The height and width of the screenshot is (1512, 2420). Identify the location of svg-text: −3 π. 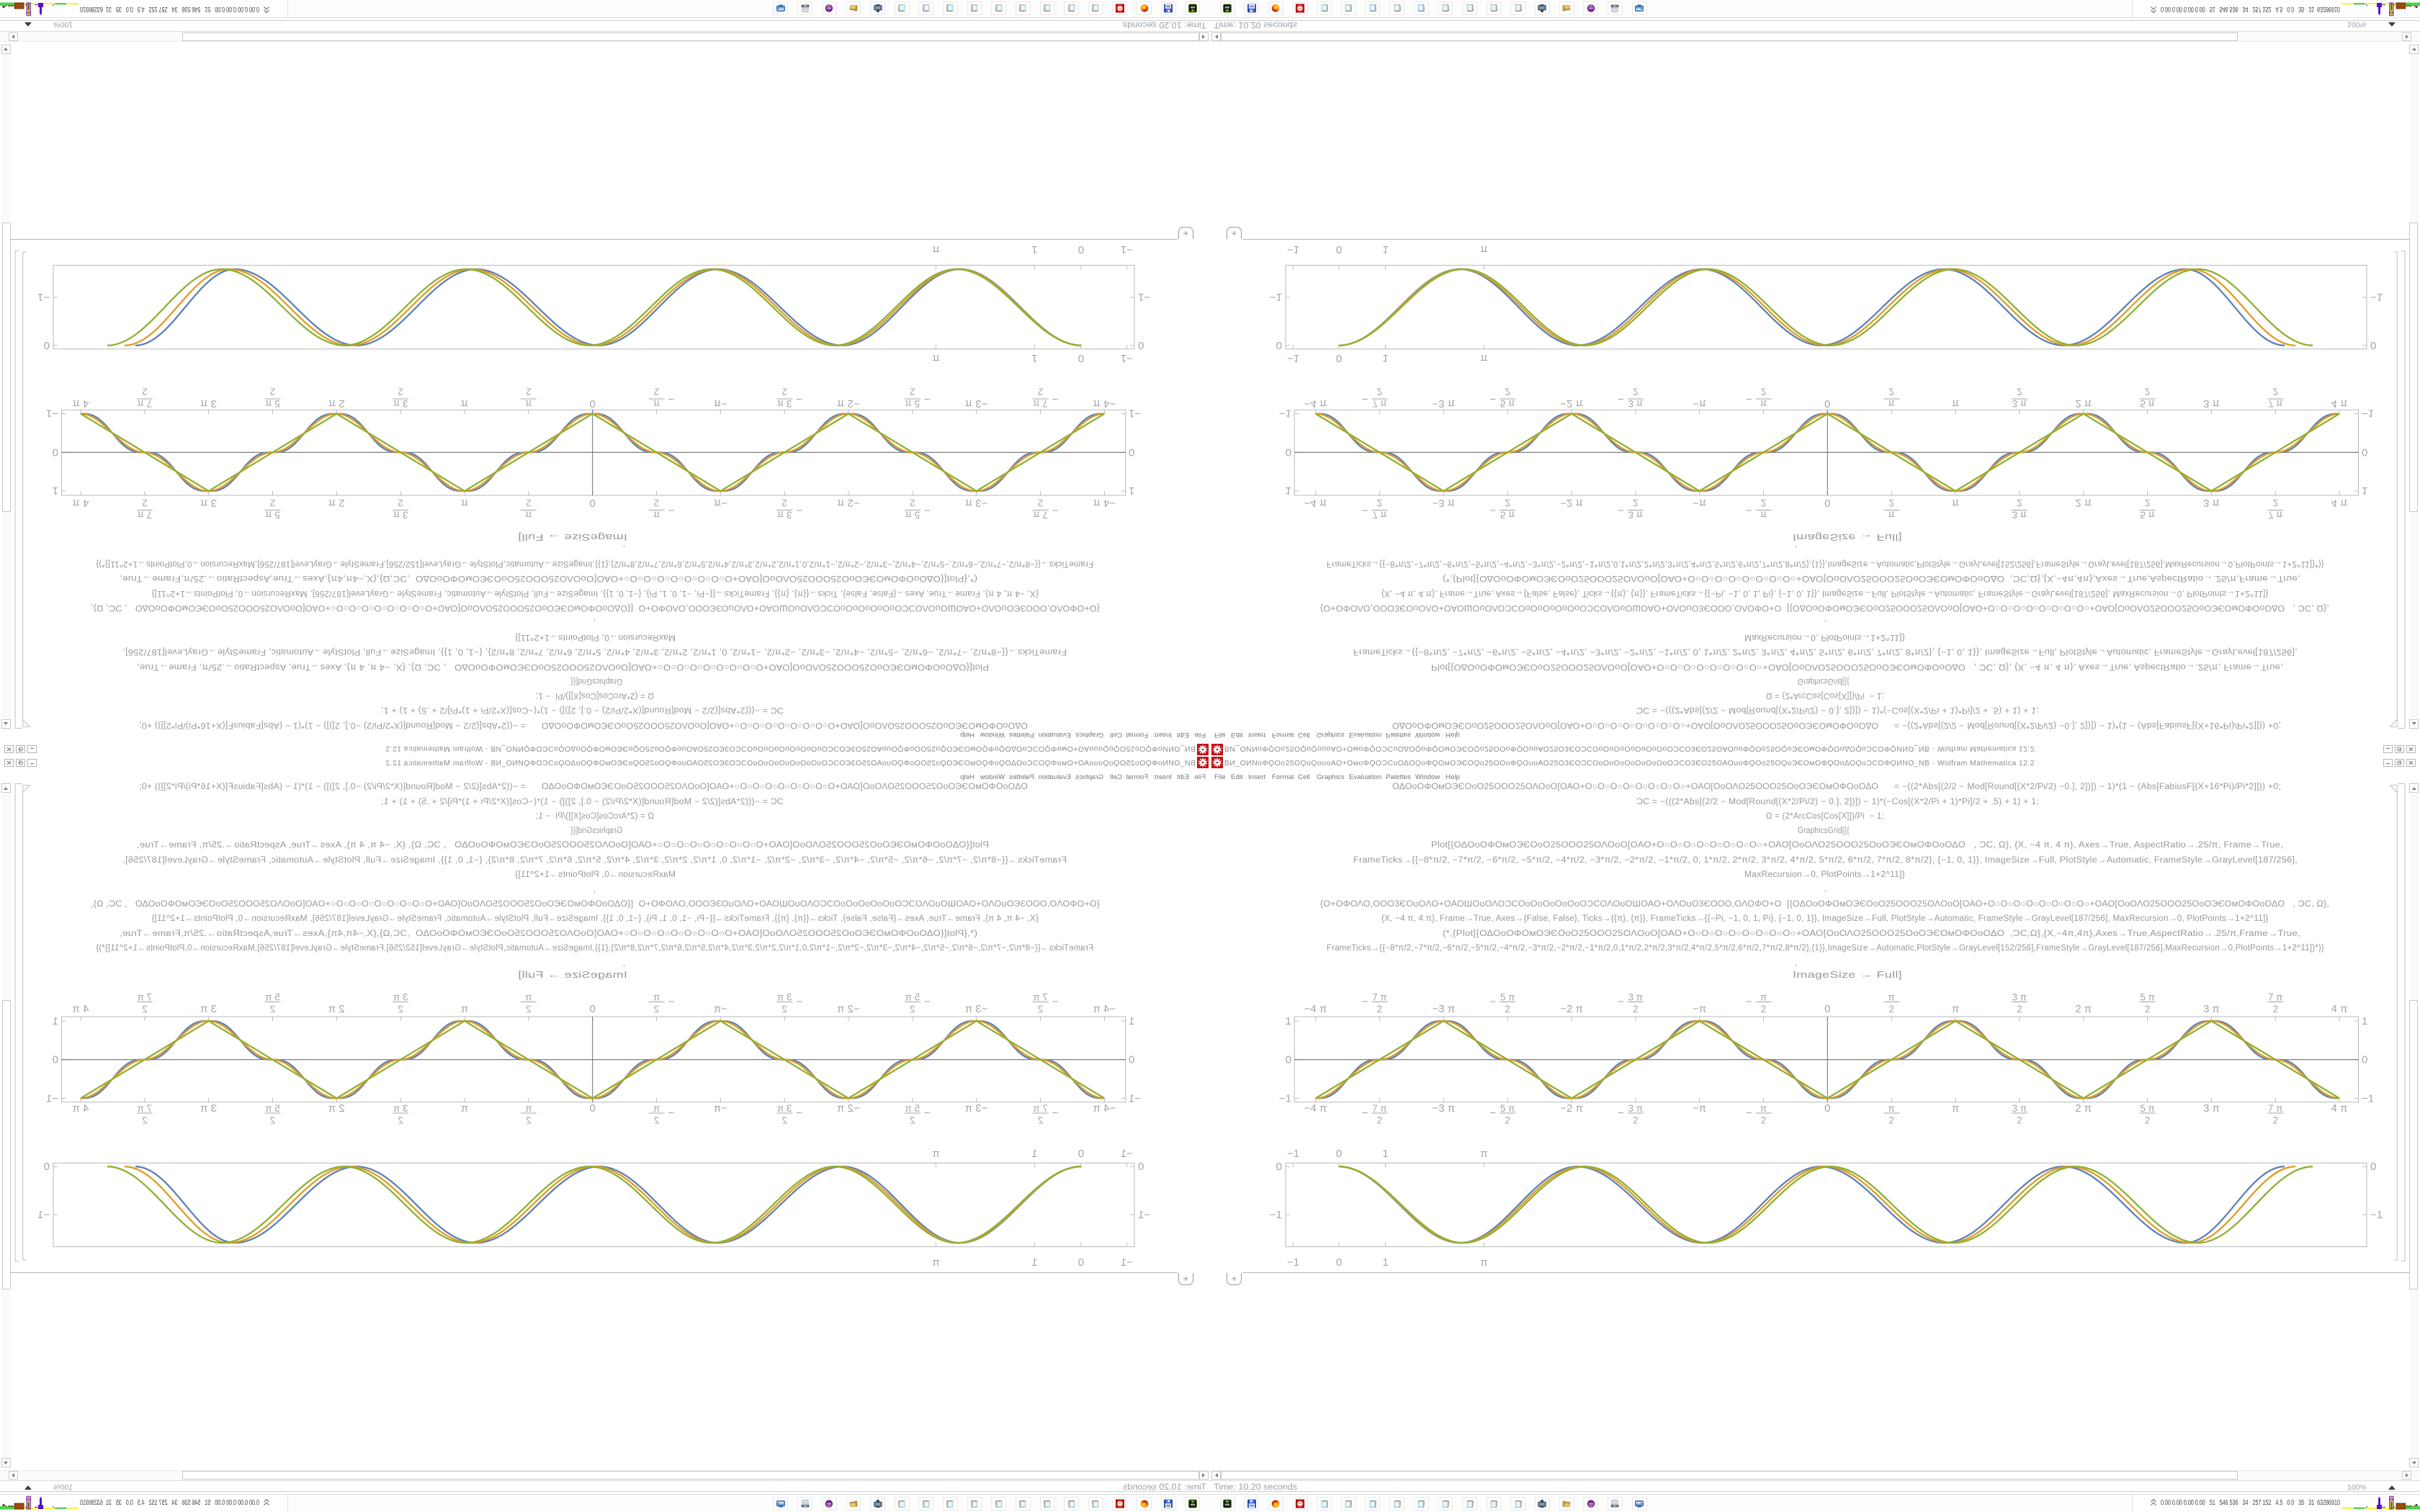
(1443, 1108).